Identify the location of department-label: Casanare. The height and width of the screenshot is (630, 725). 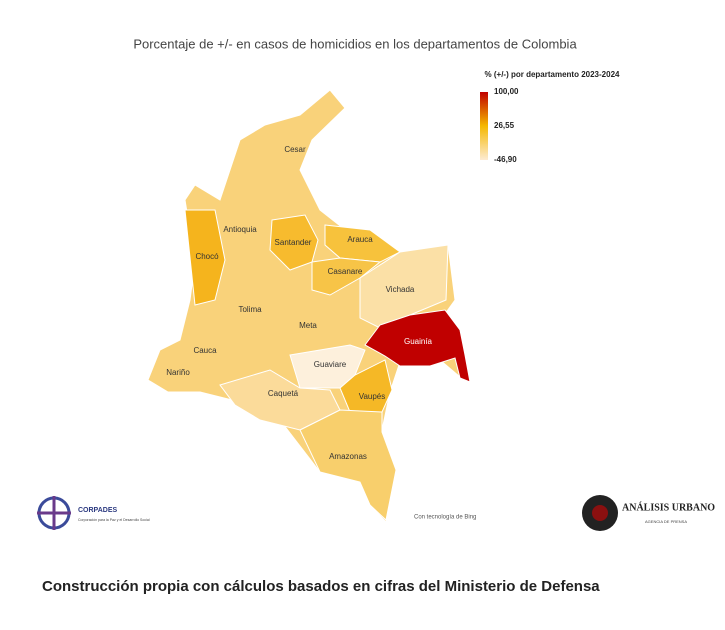
(345, 271).